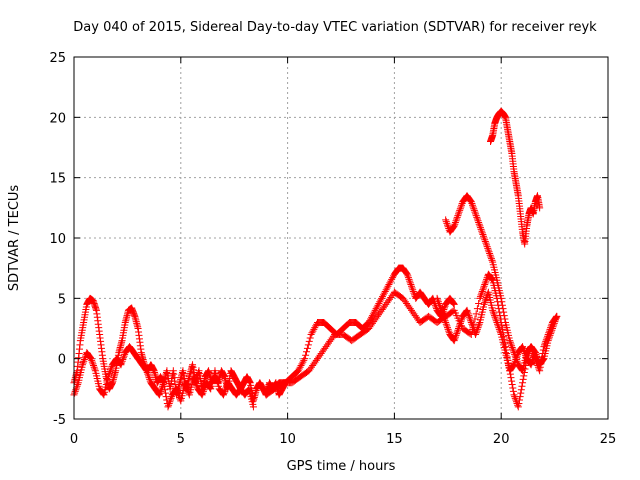  What do you see at coordinates (62, 360) in the screenshot?
I see `y-tick-label: 0` at bounding box center [62, 360].